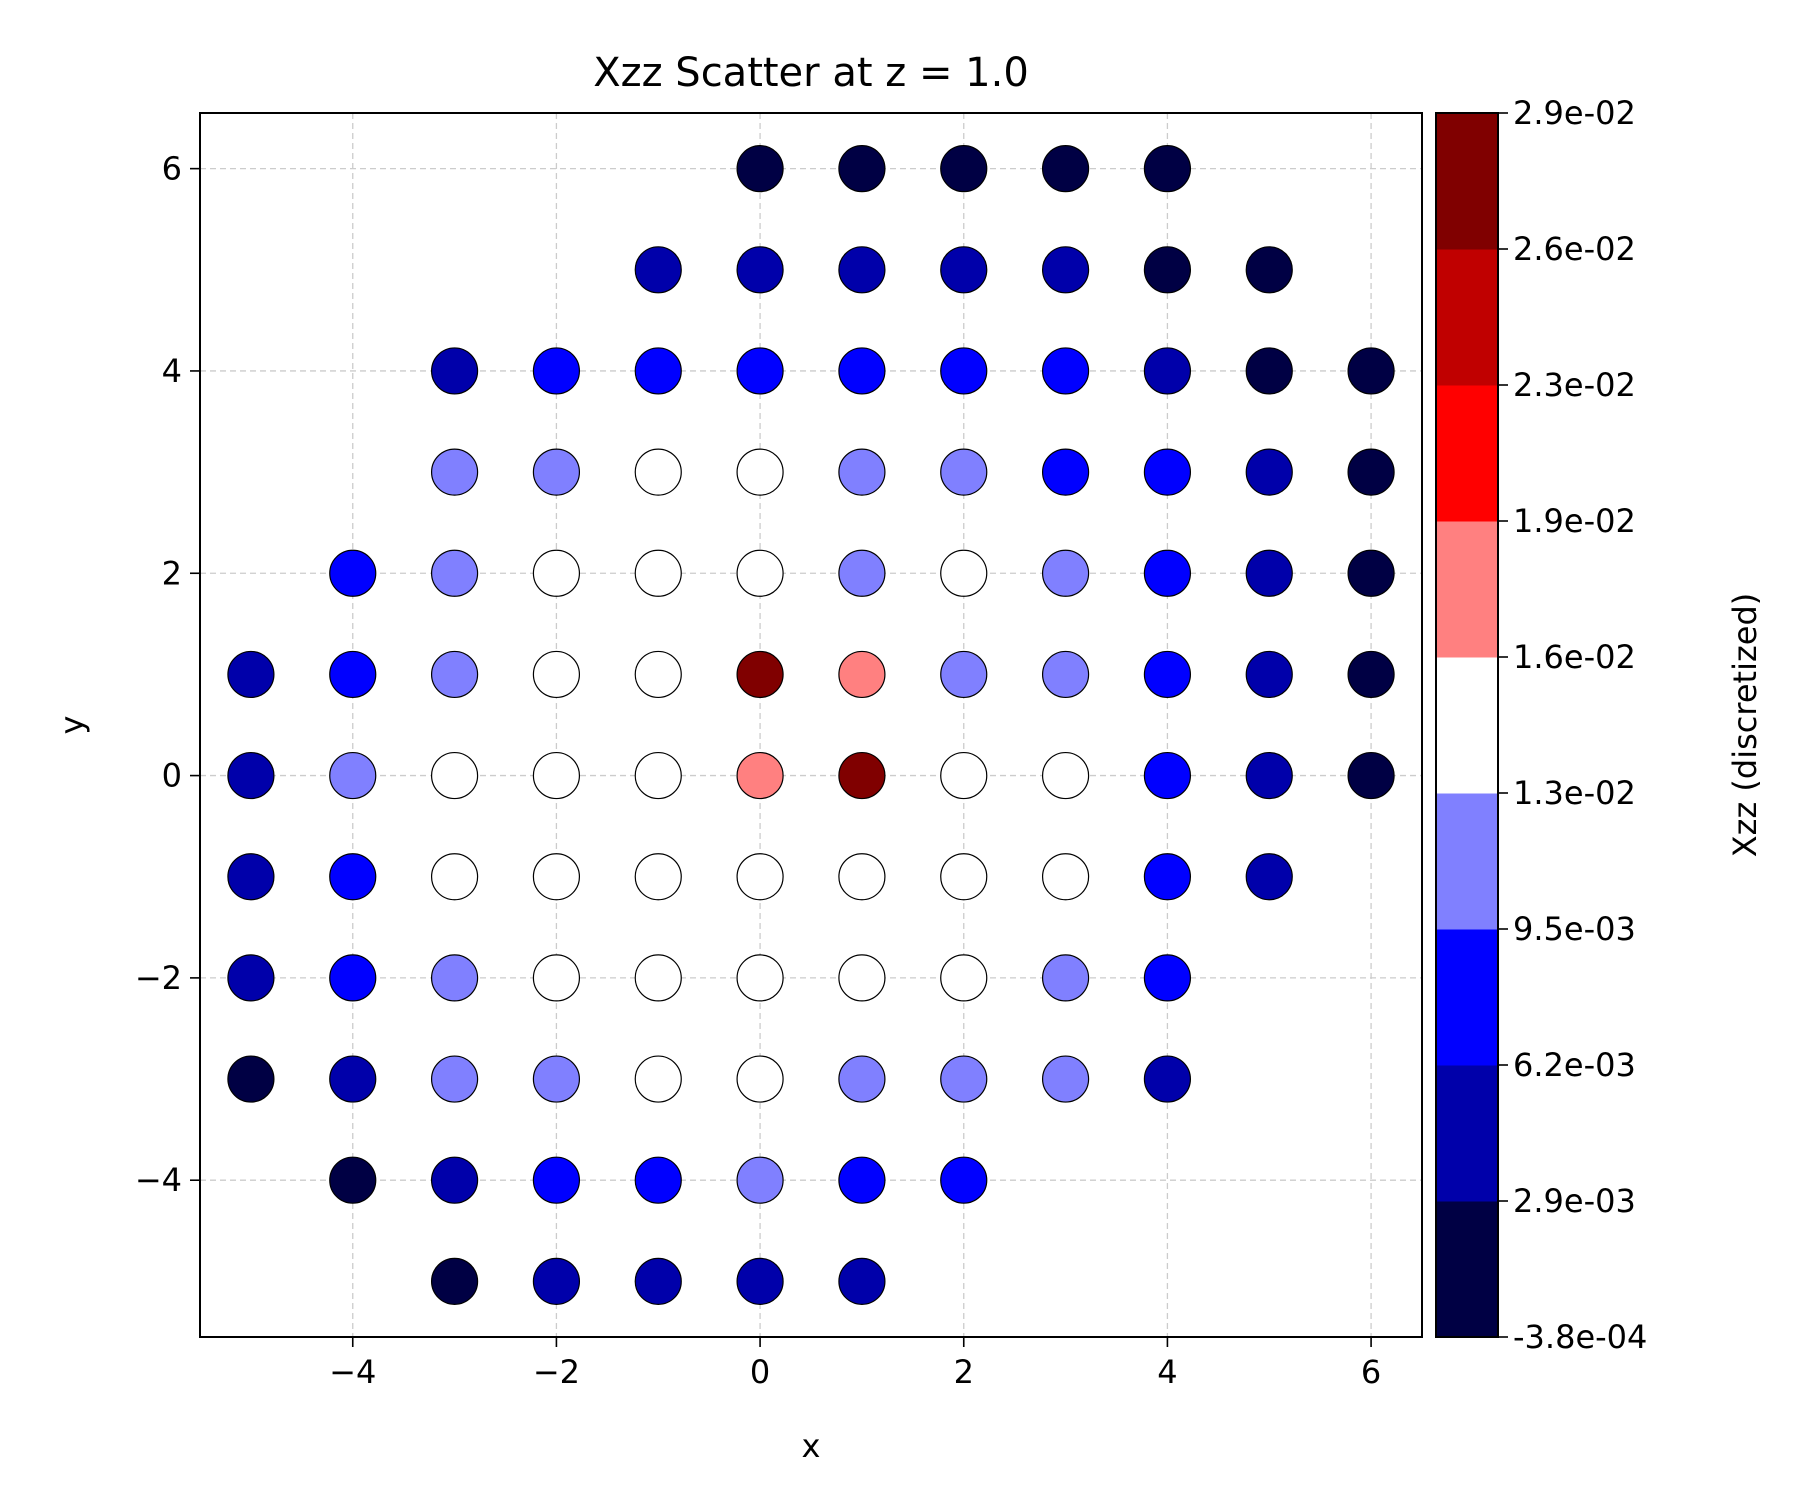 Image resolution: width=1800 pixels, height=1500 pixels. I want to click on colorbar-tick-label: 2.3e-02, so click(1574, 385).